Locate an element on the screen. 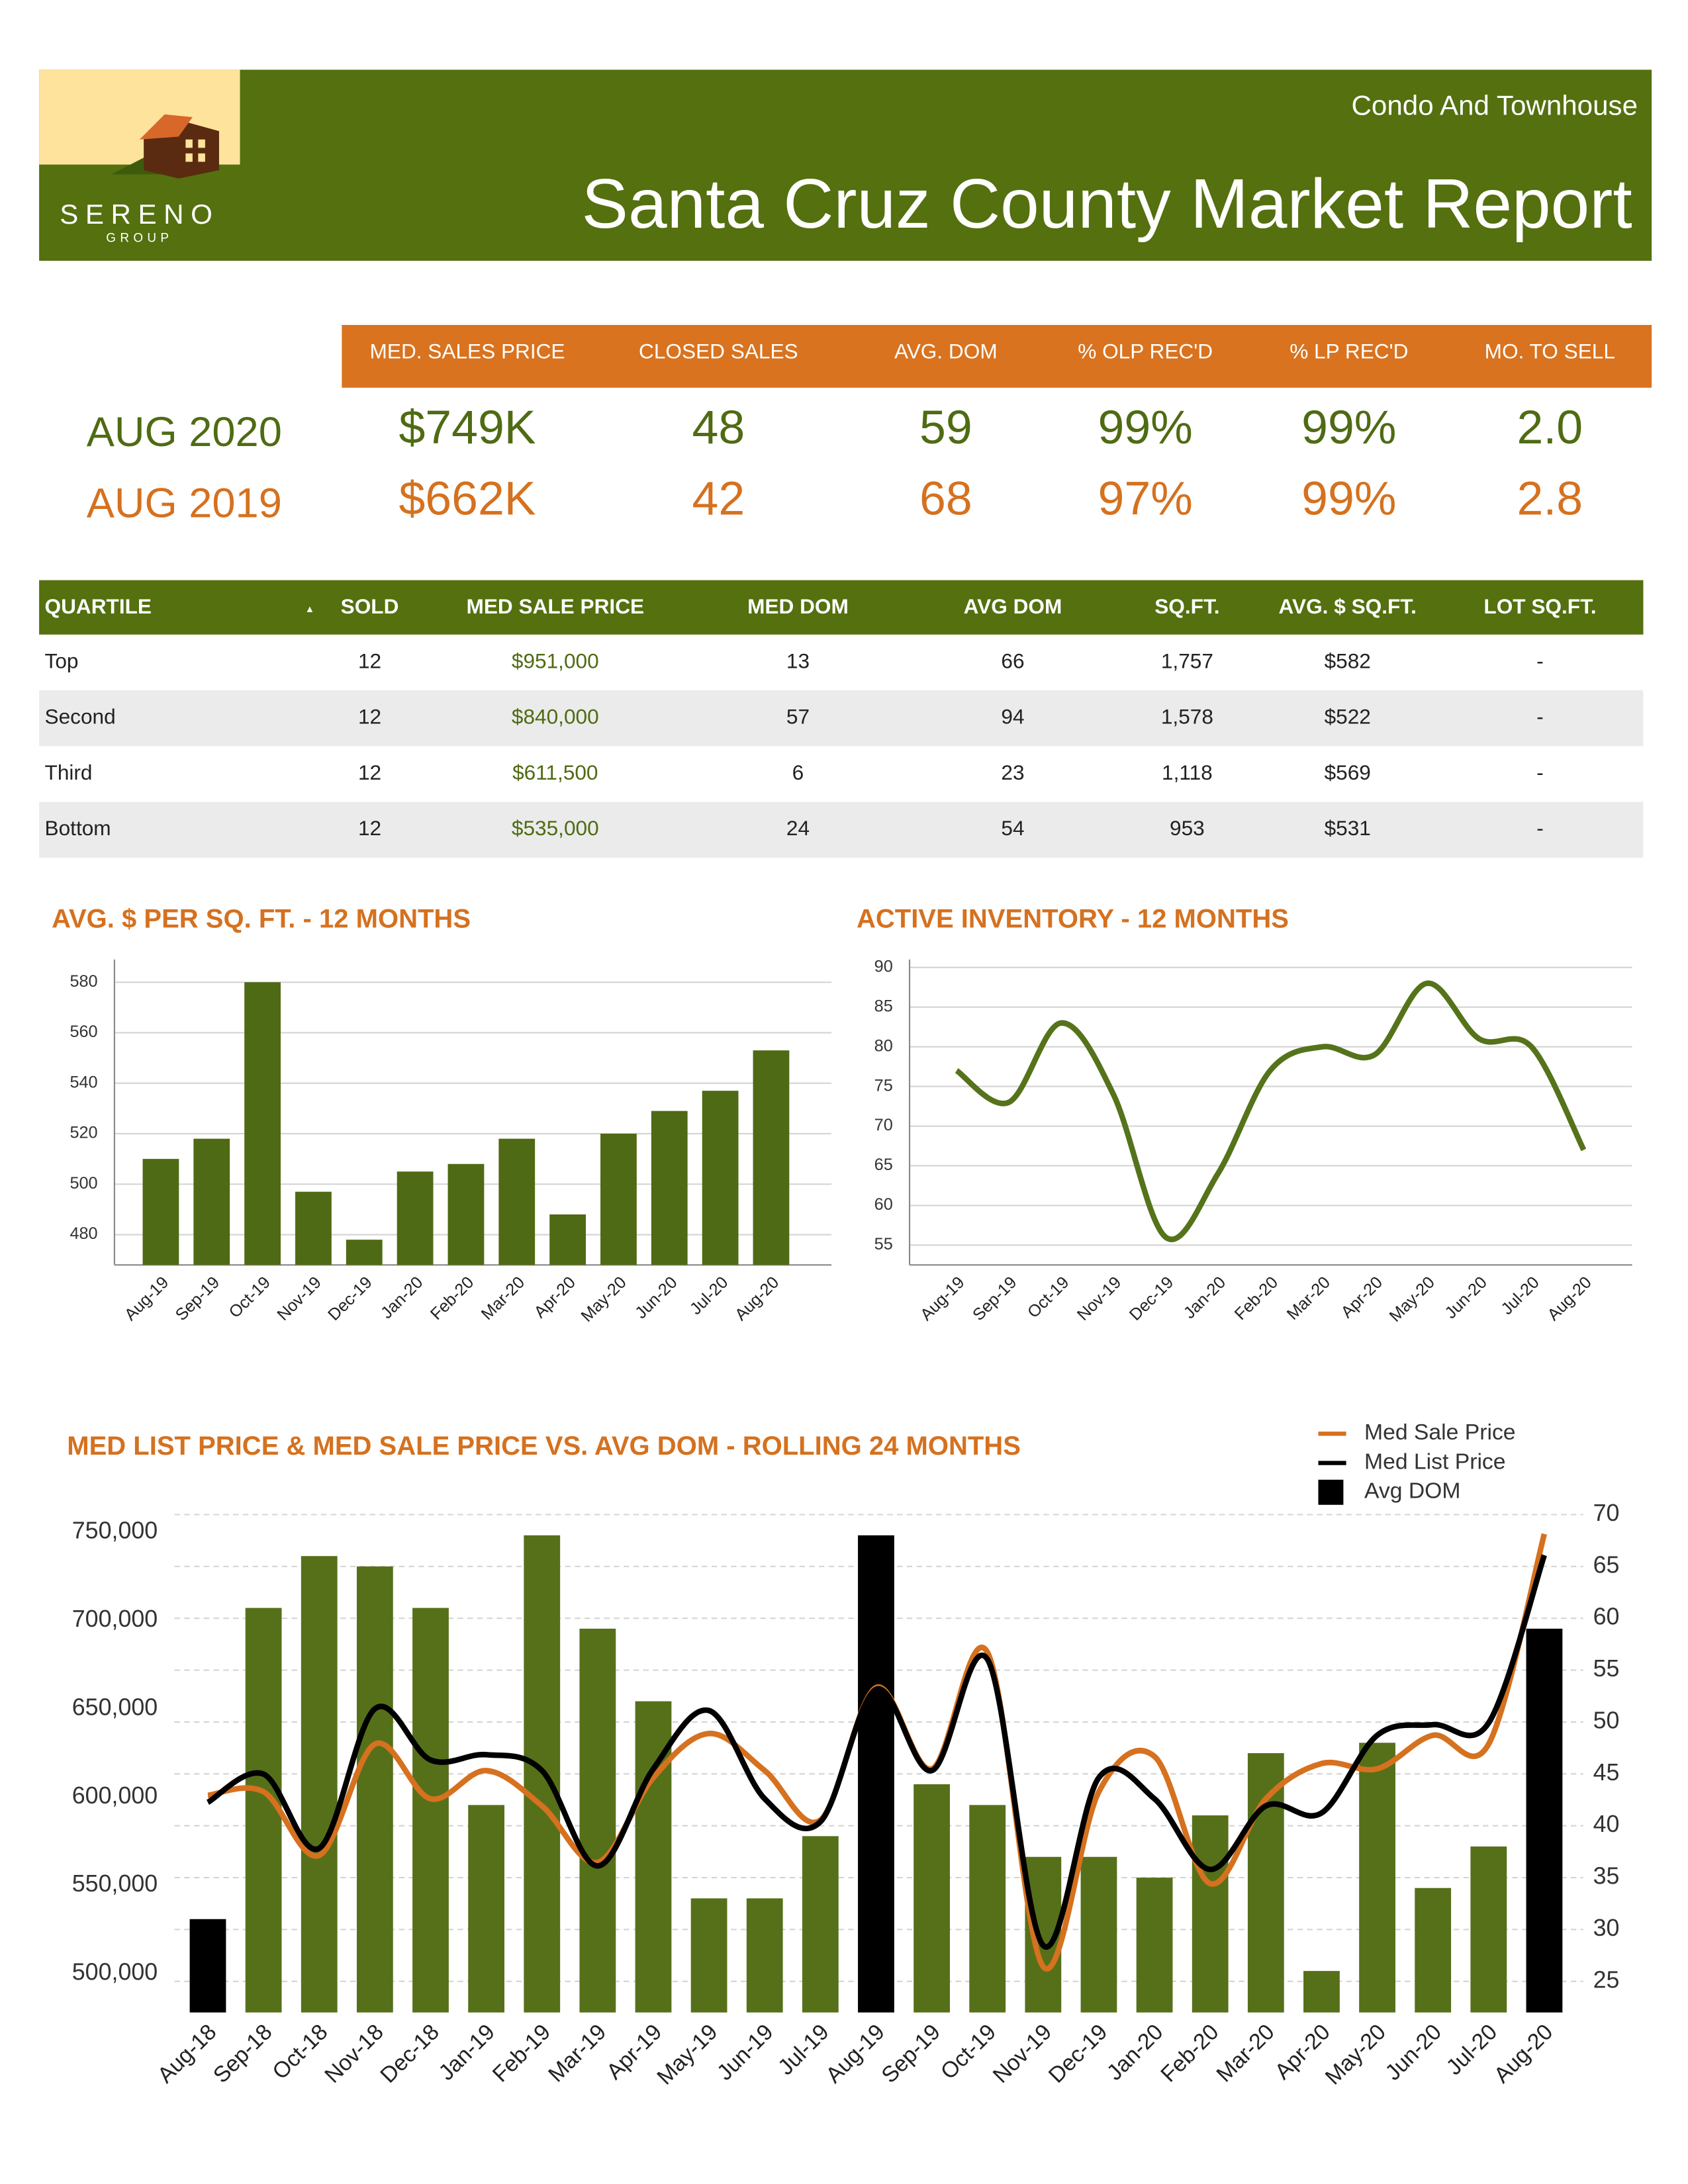 This screenshot has height=2184, width=1688. summary-row-label: AUG 2020 is located at coordinates (184, 432).